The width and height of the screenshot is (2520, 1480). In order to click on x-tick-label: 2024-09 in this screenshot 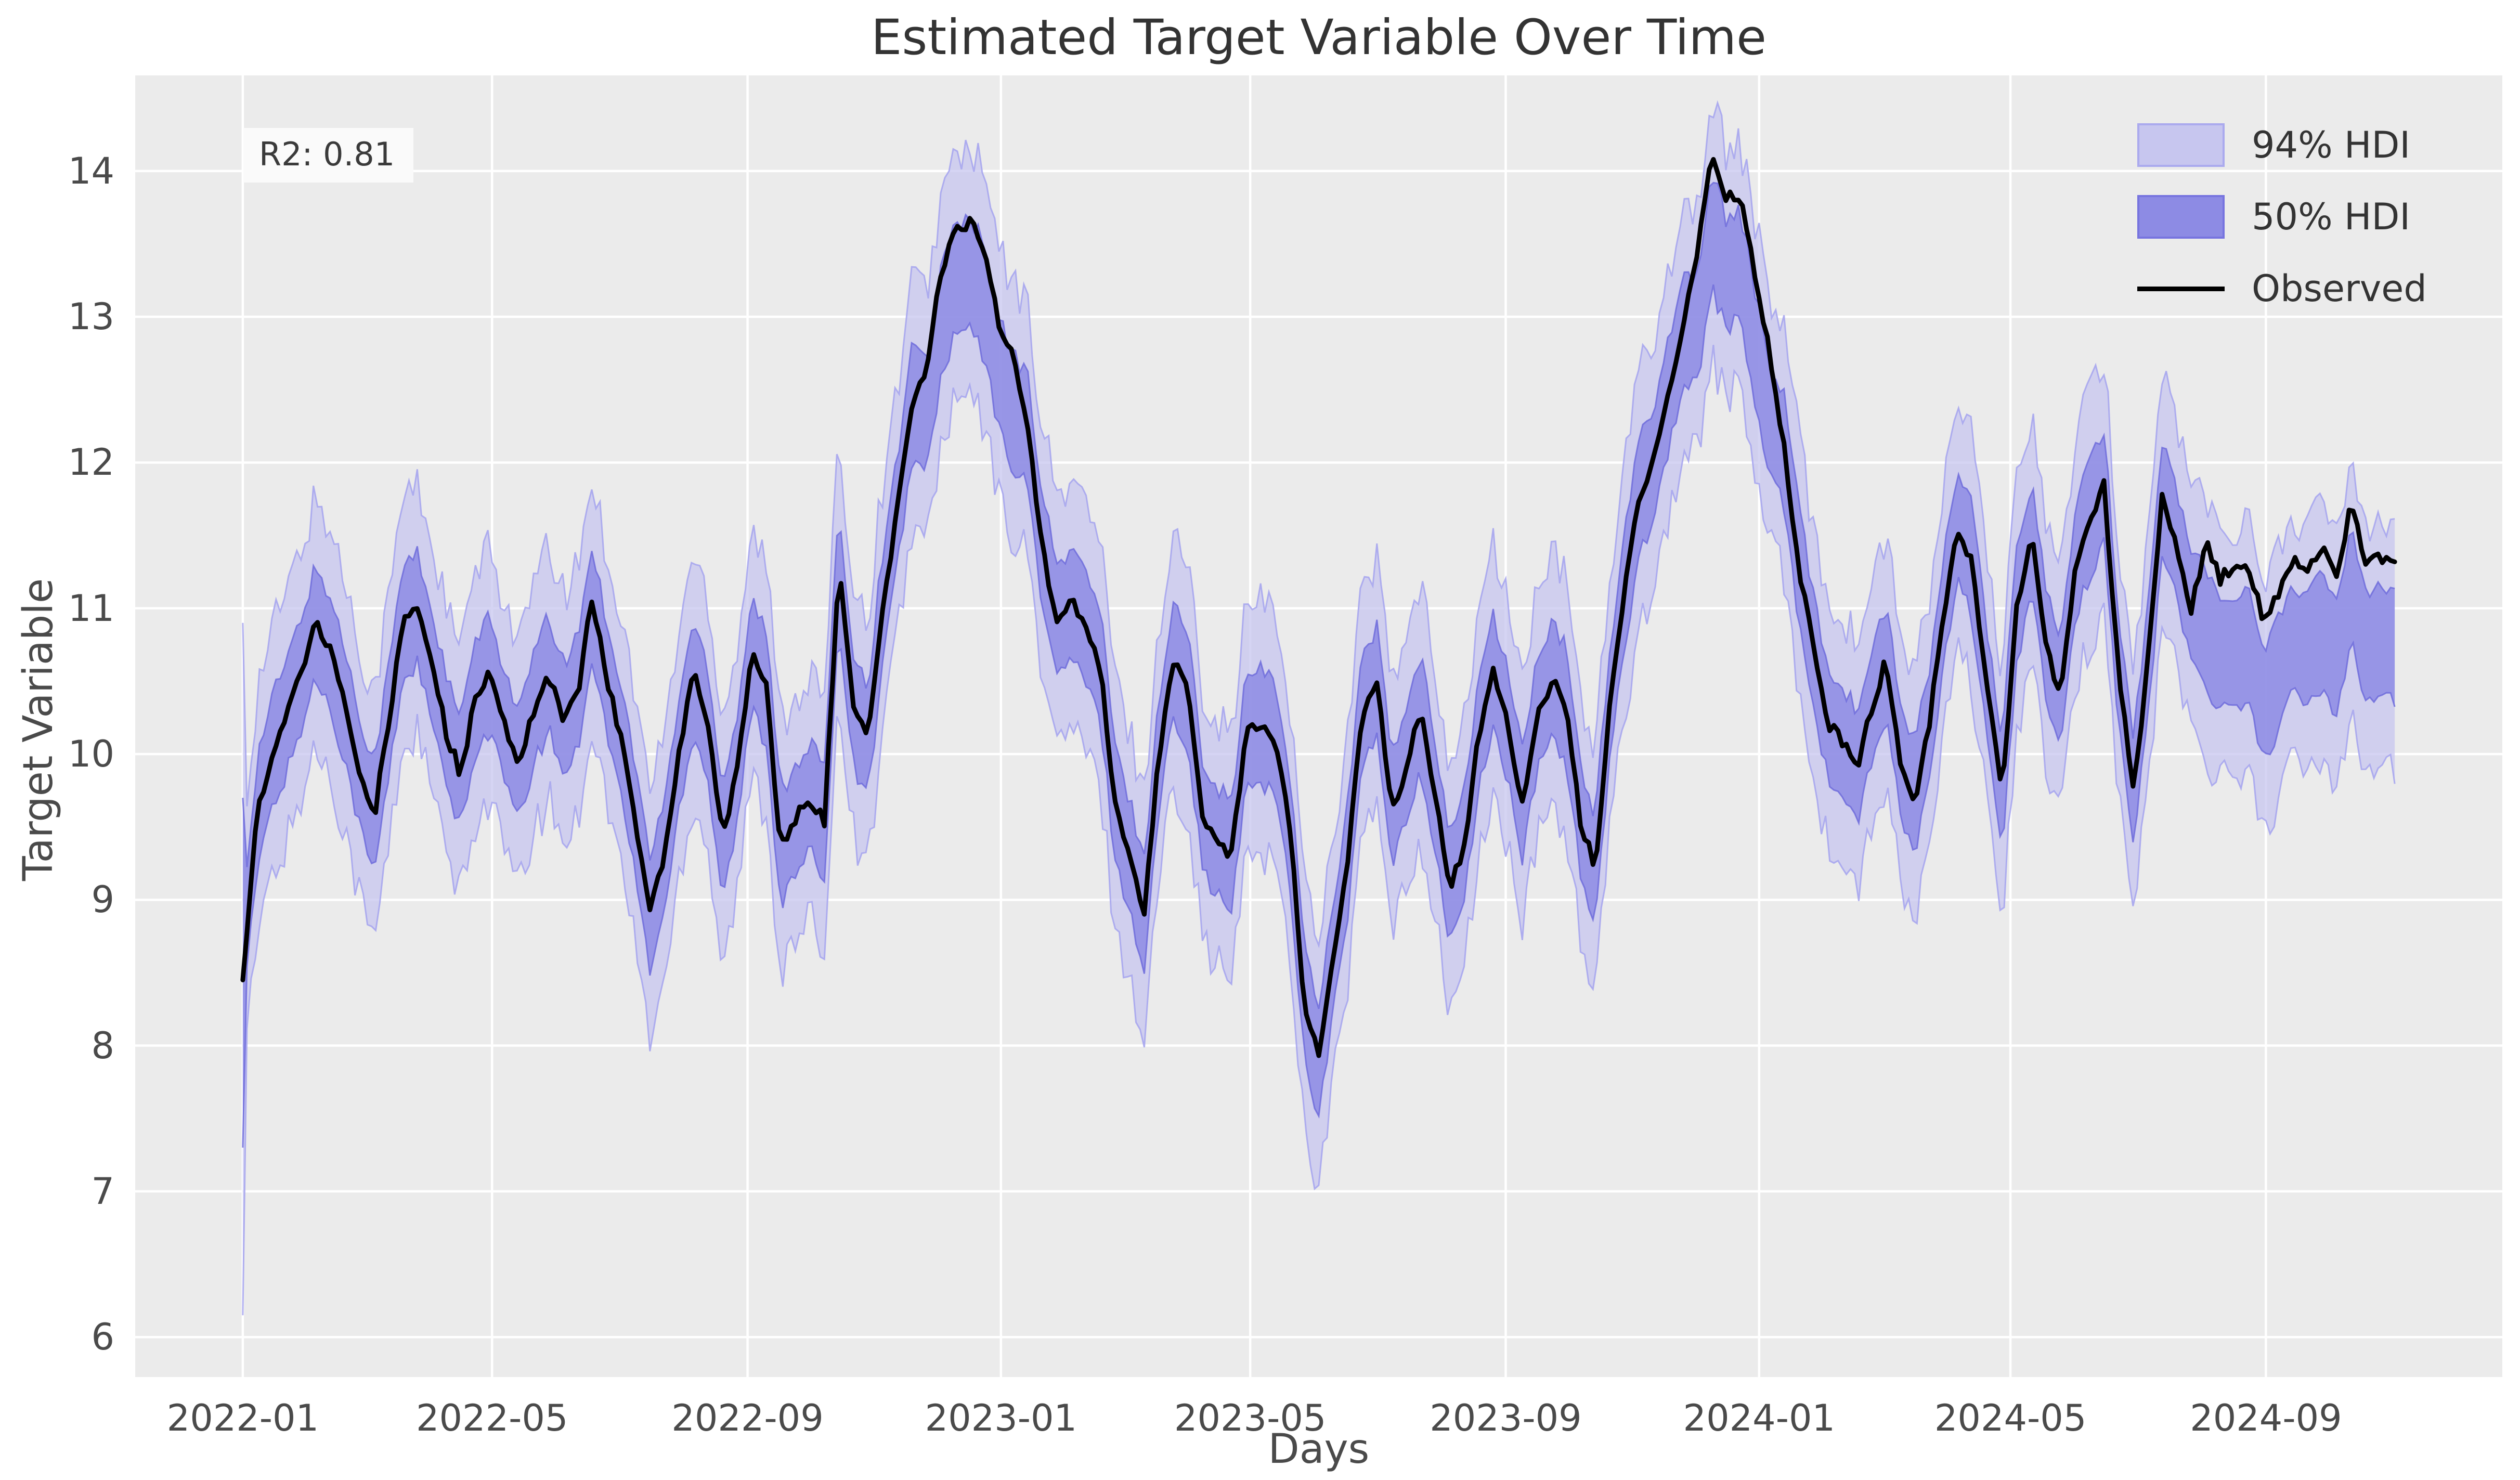, I will do `click(2266, 1418)`.